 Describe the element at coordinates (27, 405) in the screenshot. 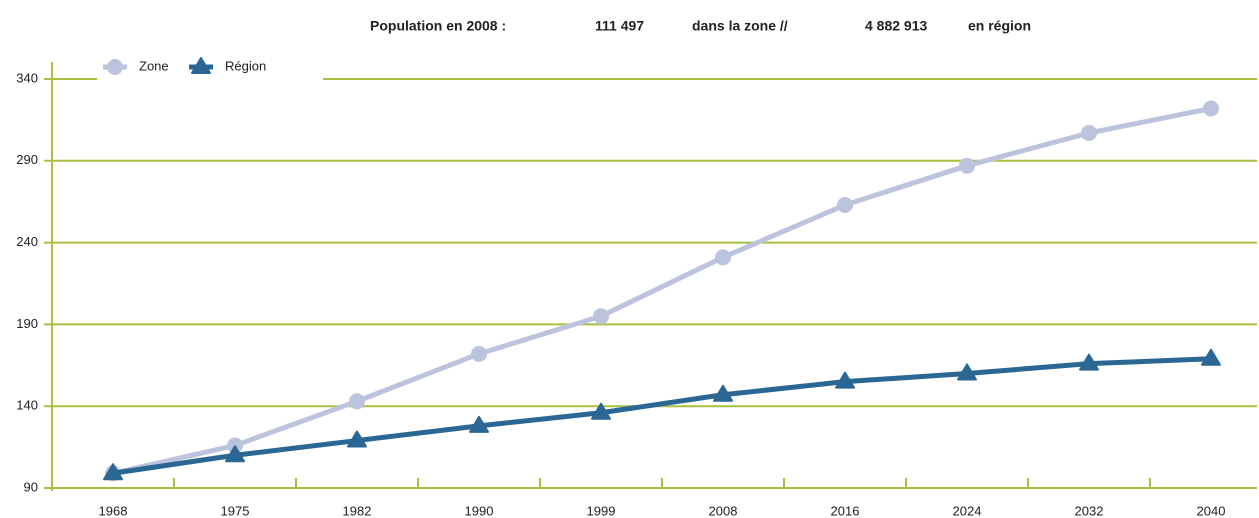

I see `y-tick-label: 140` at that location.